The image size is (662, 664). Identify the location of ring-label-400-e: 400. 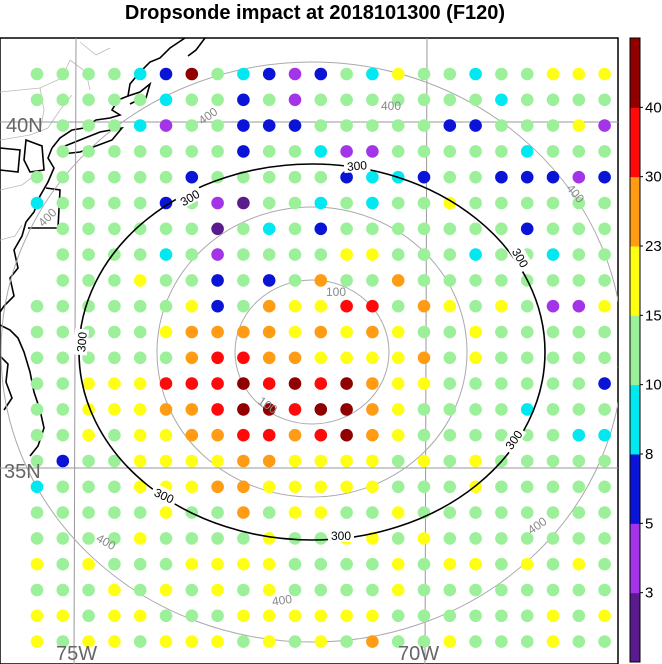
(622, 361).